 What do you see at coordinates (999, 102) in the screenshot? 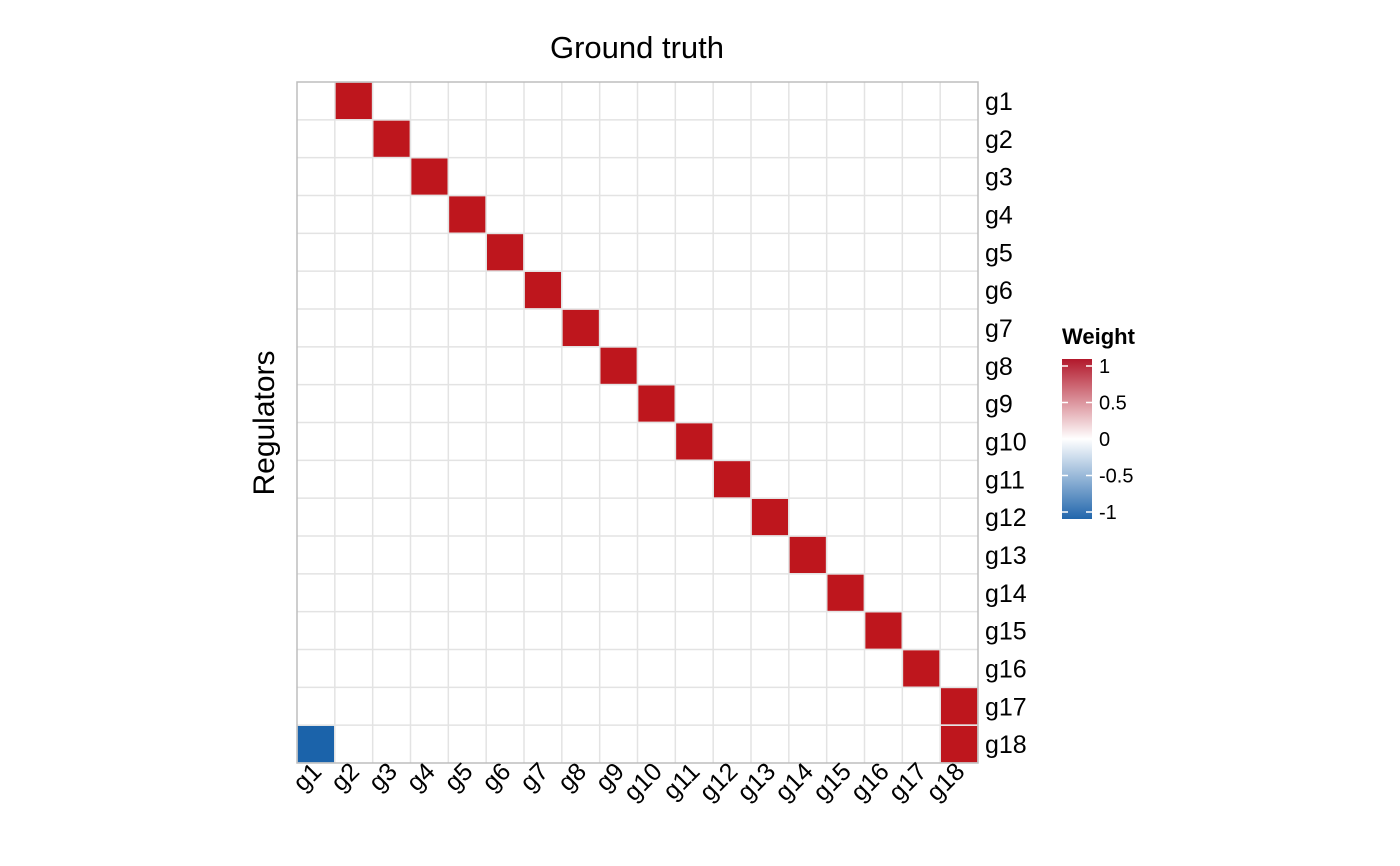
I see `y-tick-label: g1` at bounding box center [999, 102].